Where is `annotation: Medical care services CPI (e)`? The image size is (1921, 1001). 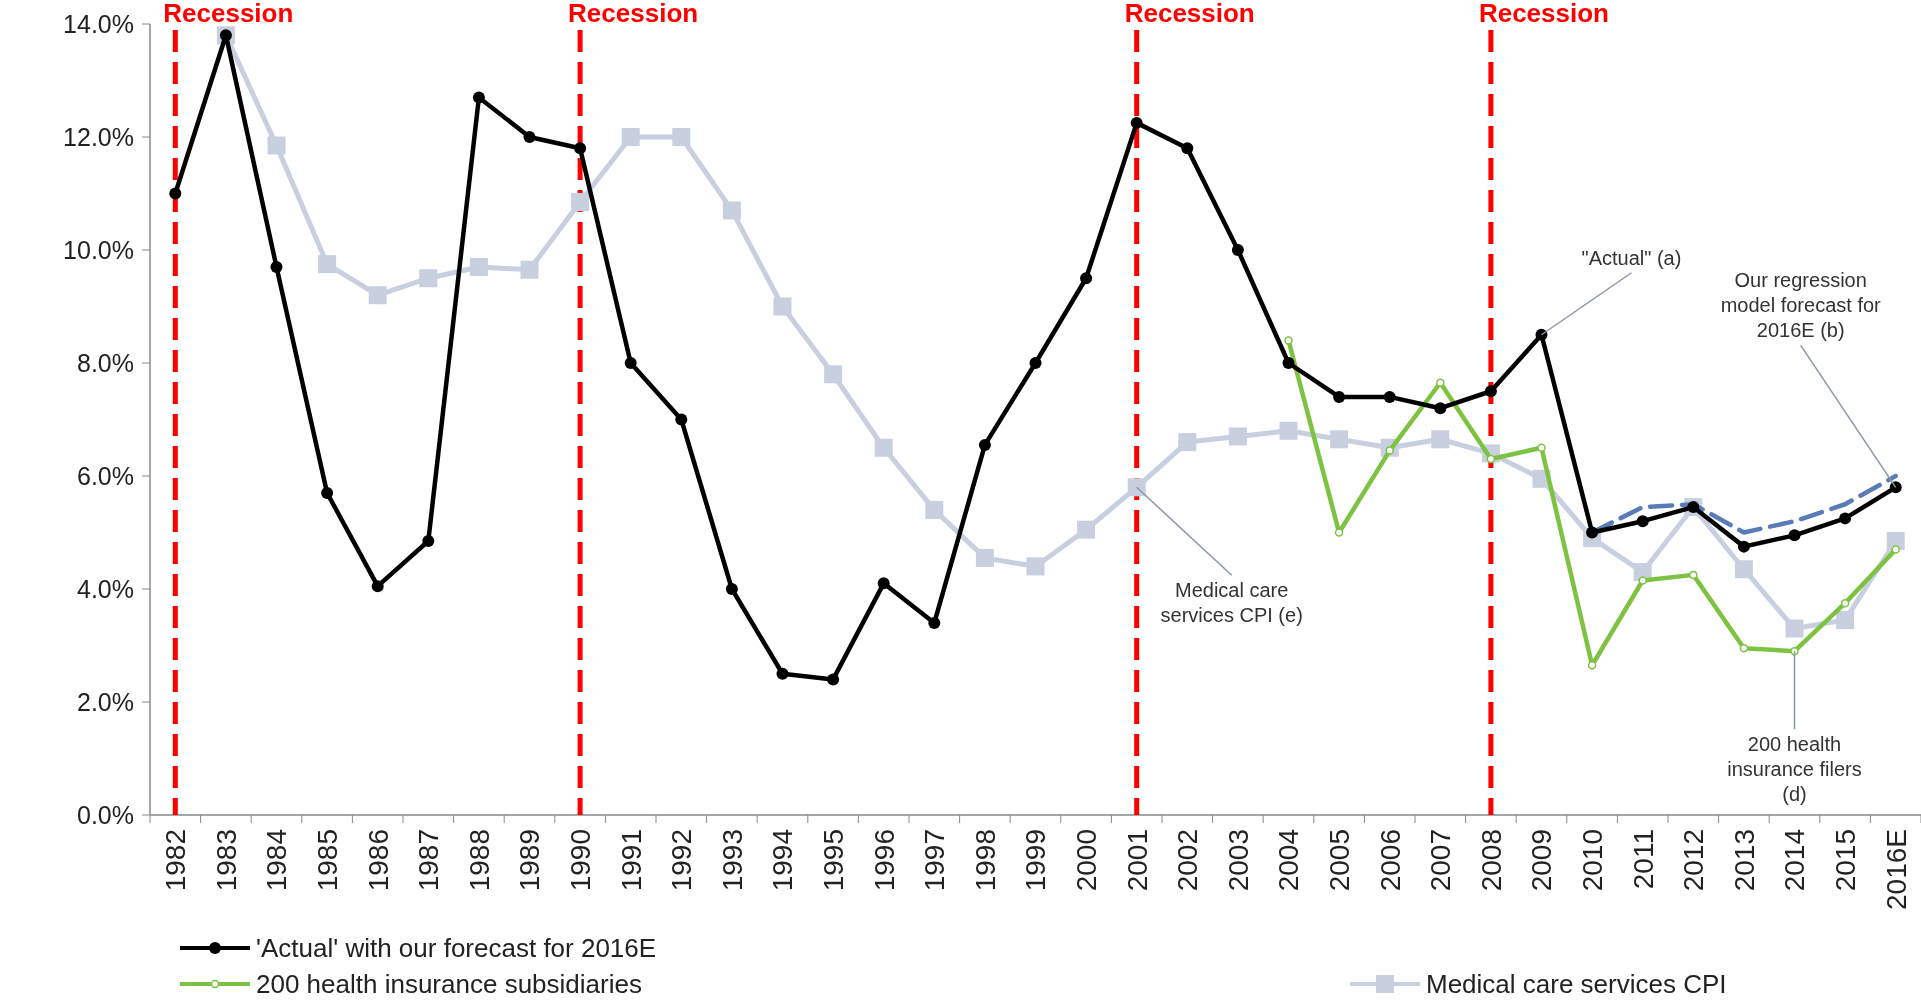
annotation: Medical care services CPI (e) is located at coordinates (1231, 603).